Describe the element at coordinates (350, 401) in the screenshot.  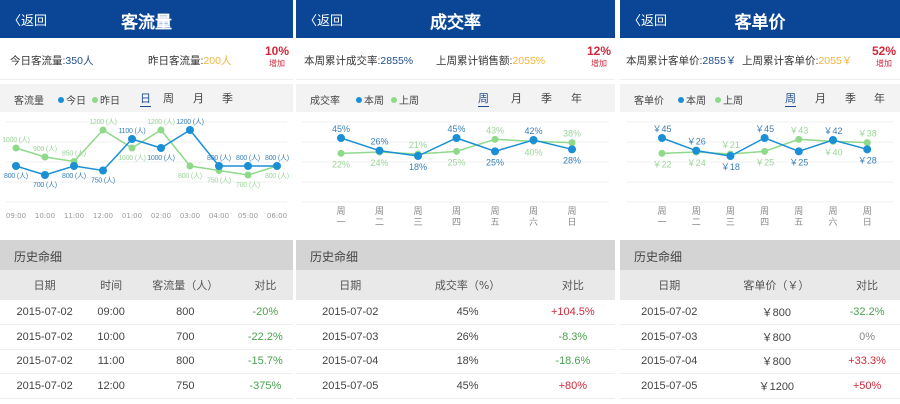
I see `table-cell: 2015-07-06` at that location.